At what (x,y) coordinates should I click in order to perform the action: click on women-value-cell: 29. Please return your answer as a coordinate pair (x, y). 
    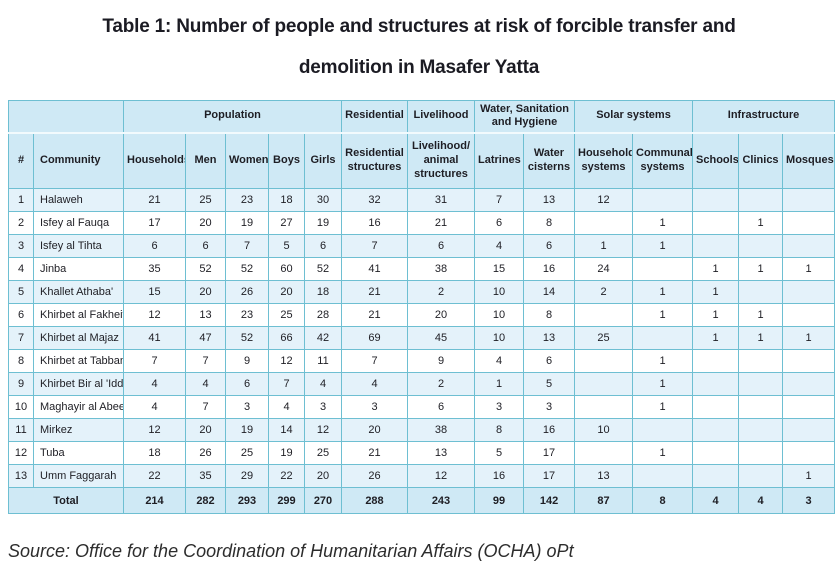
    Looking at the image, I should click on (247, 476).